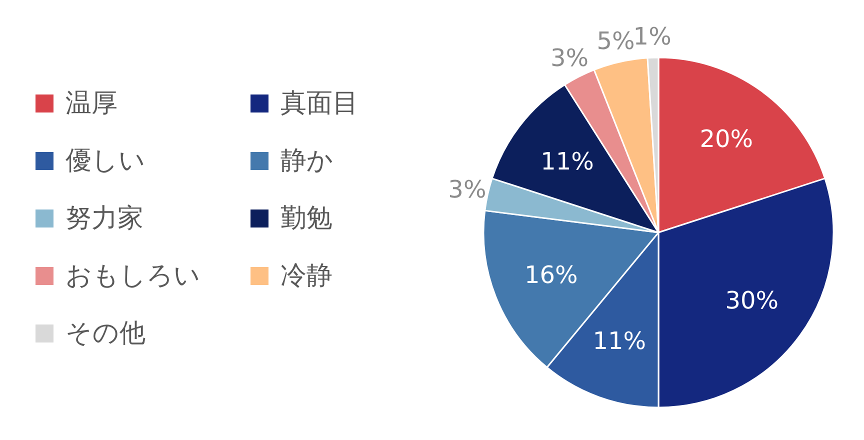 The height and width of the screenshot is (440, 864). I want to click on data-label: 1%, so click(652, 36).